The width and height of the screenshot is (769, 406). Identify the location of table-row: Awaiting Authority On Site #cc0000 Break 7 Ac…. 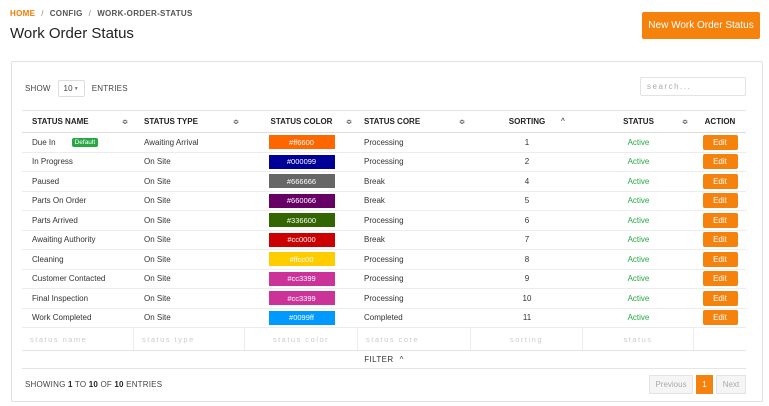
(384, 240).